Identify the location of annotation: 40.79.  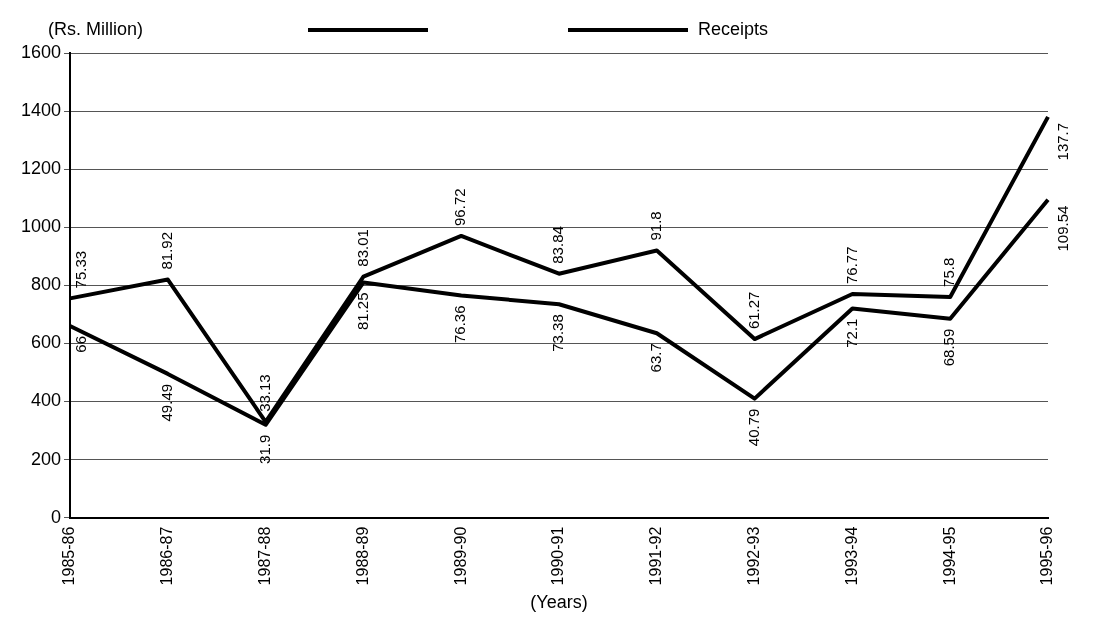
(753, 427).